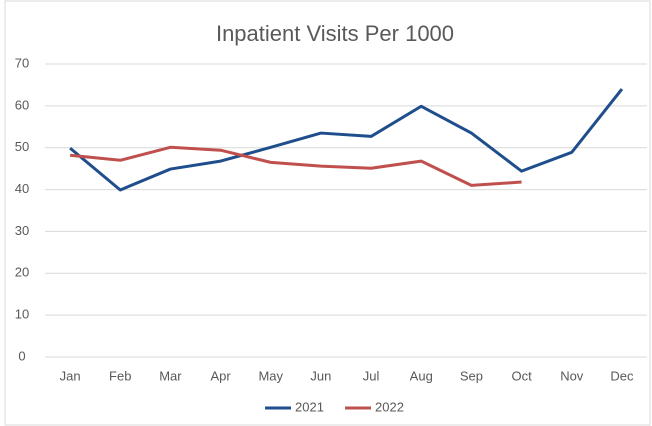  Describe the element at coordinates (22, 272) in the screenshot. I see `y-tick-label: 20` at that location.